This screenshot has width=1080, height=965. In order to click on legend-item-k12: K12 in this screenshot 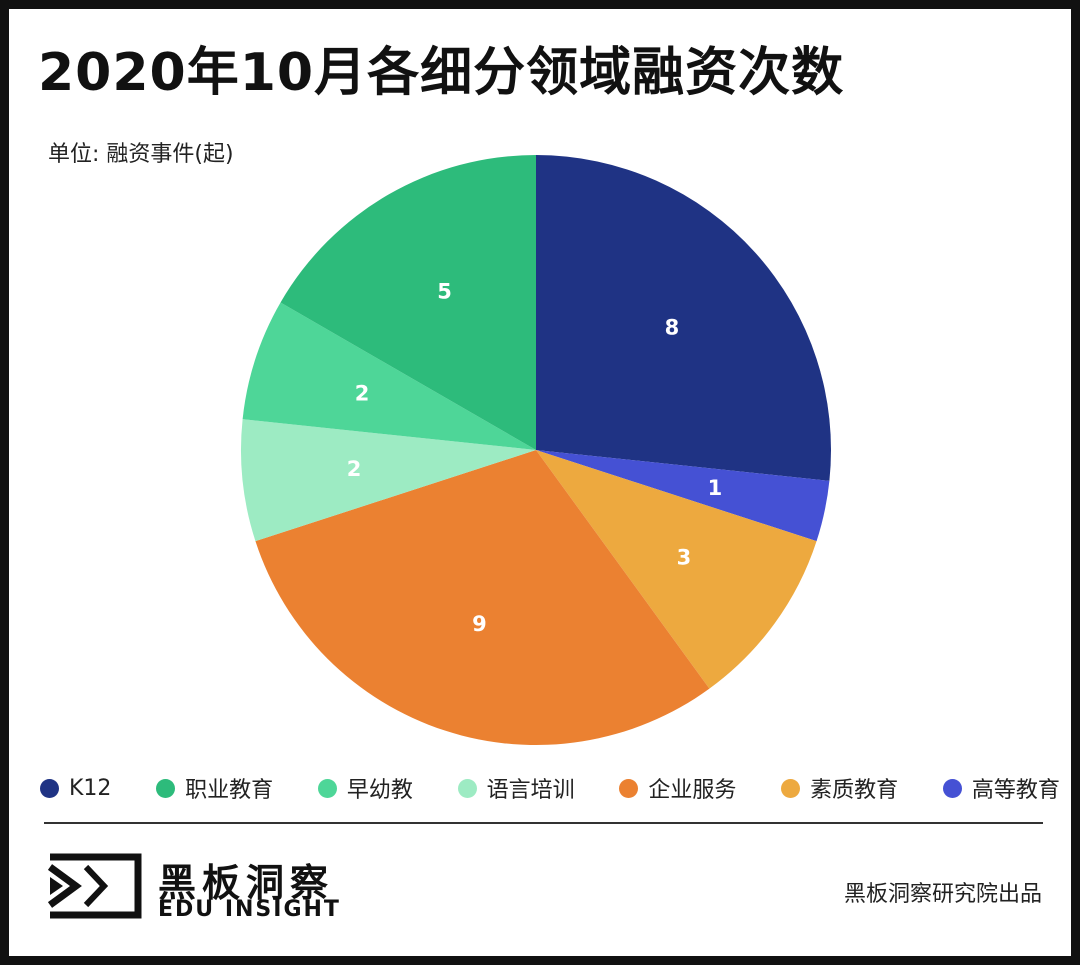, I will do `click(75, 788)`.